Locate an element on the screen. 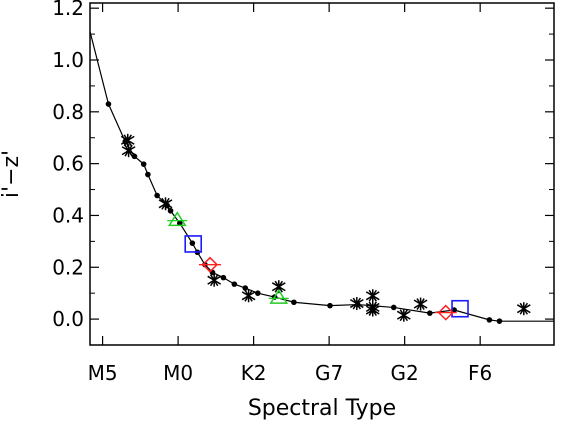 This screenshot has width=566, height=421. x-tick-label: G2 is located at coordinates (405, 373).